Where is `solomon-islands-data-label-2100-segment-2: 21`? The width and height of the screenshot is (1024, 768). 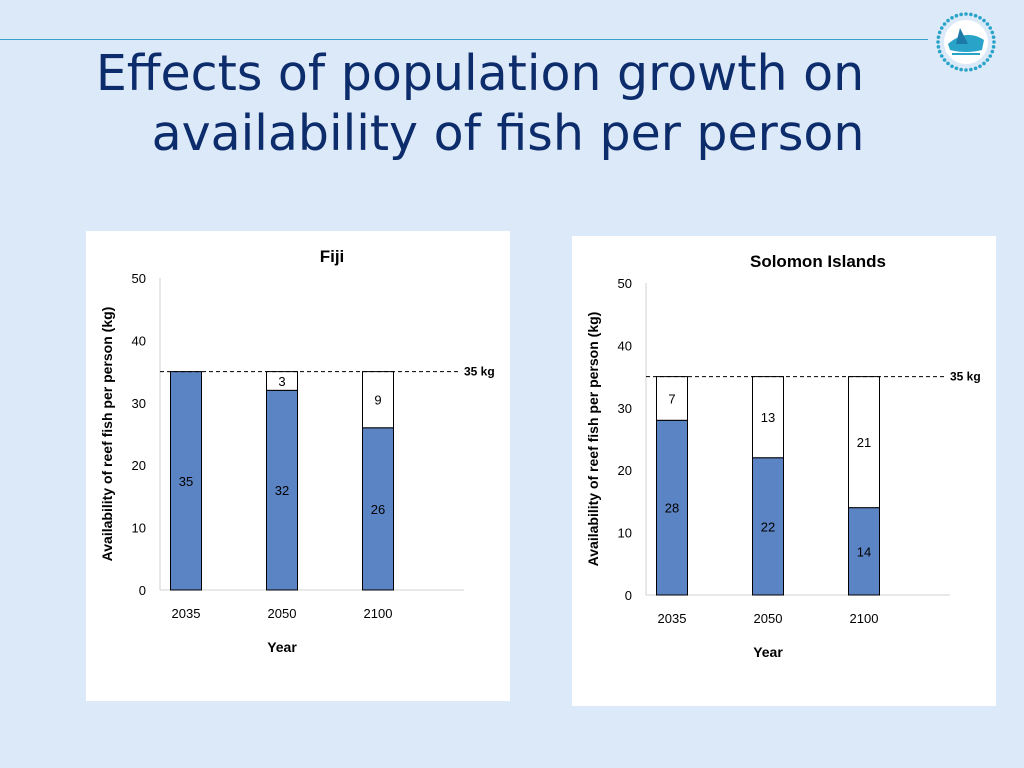 solomon-islands-data-label-2100-segment-2: 21 is located at coordinates (864, 442).